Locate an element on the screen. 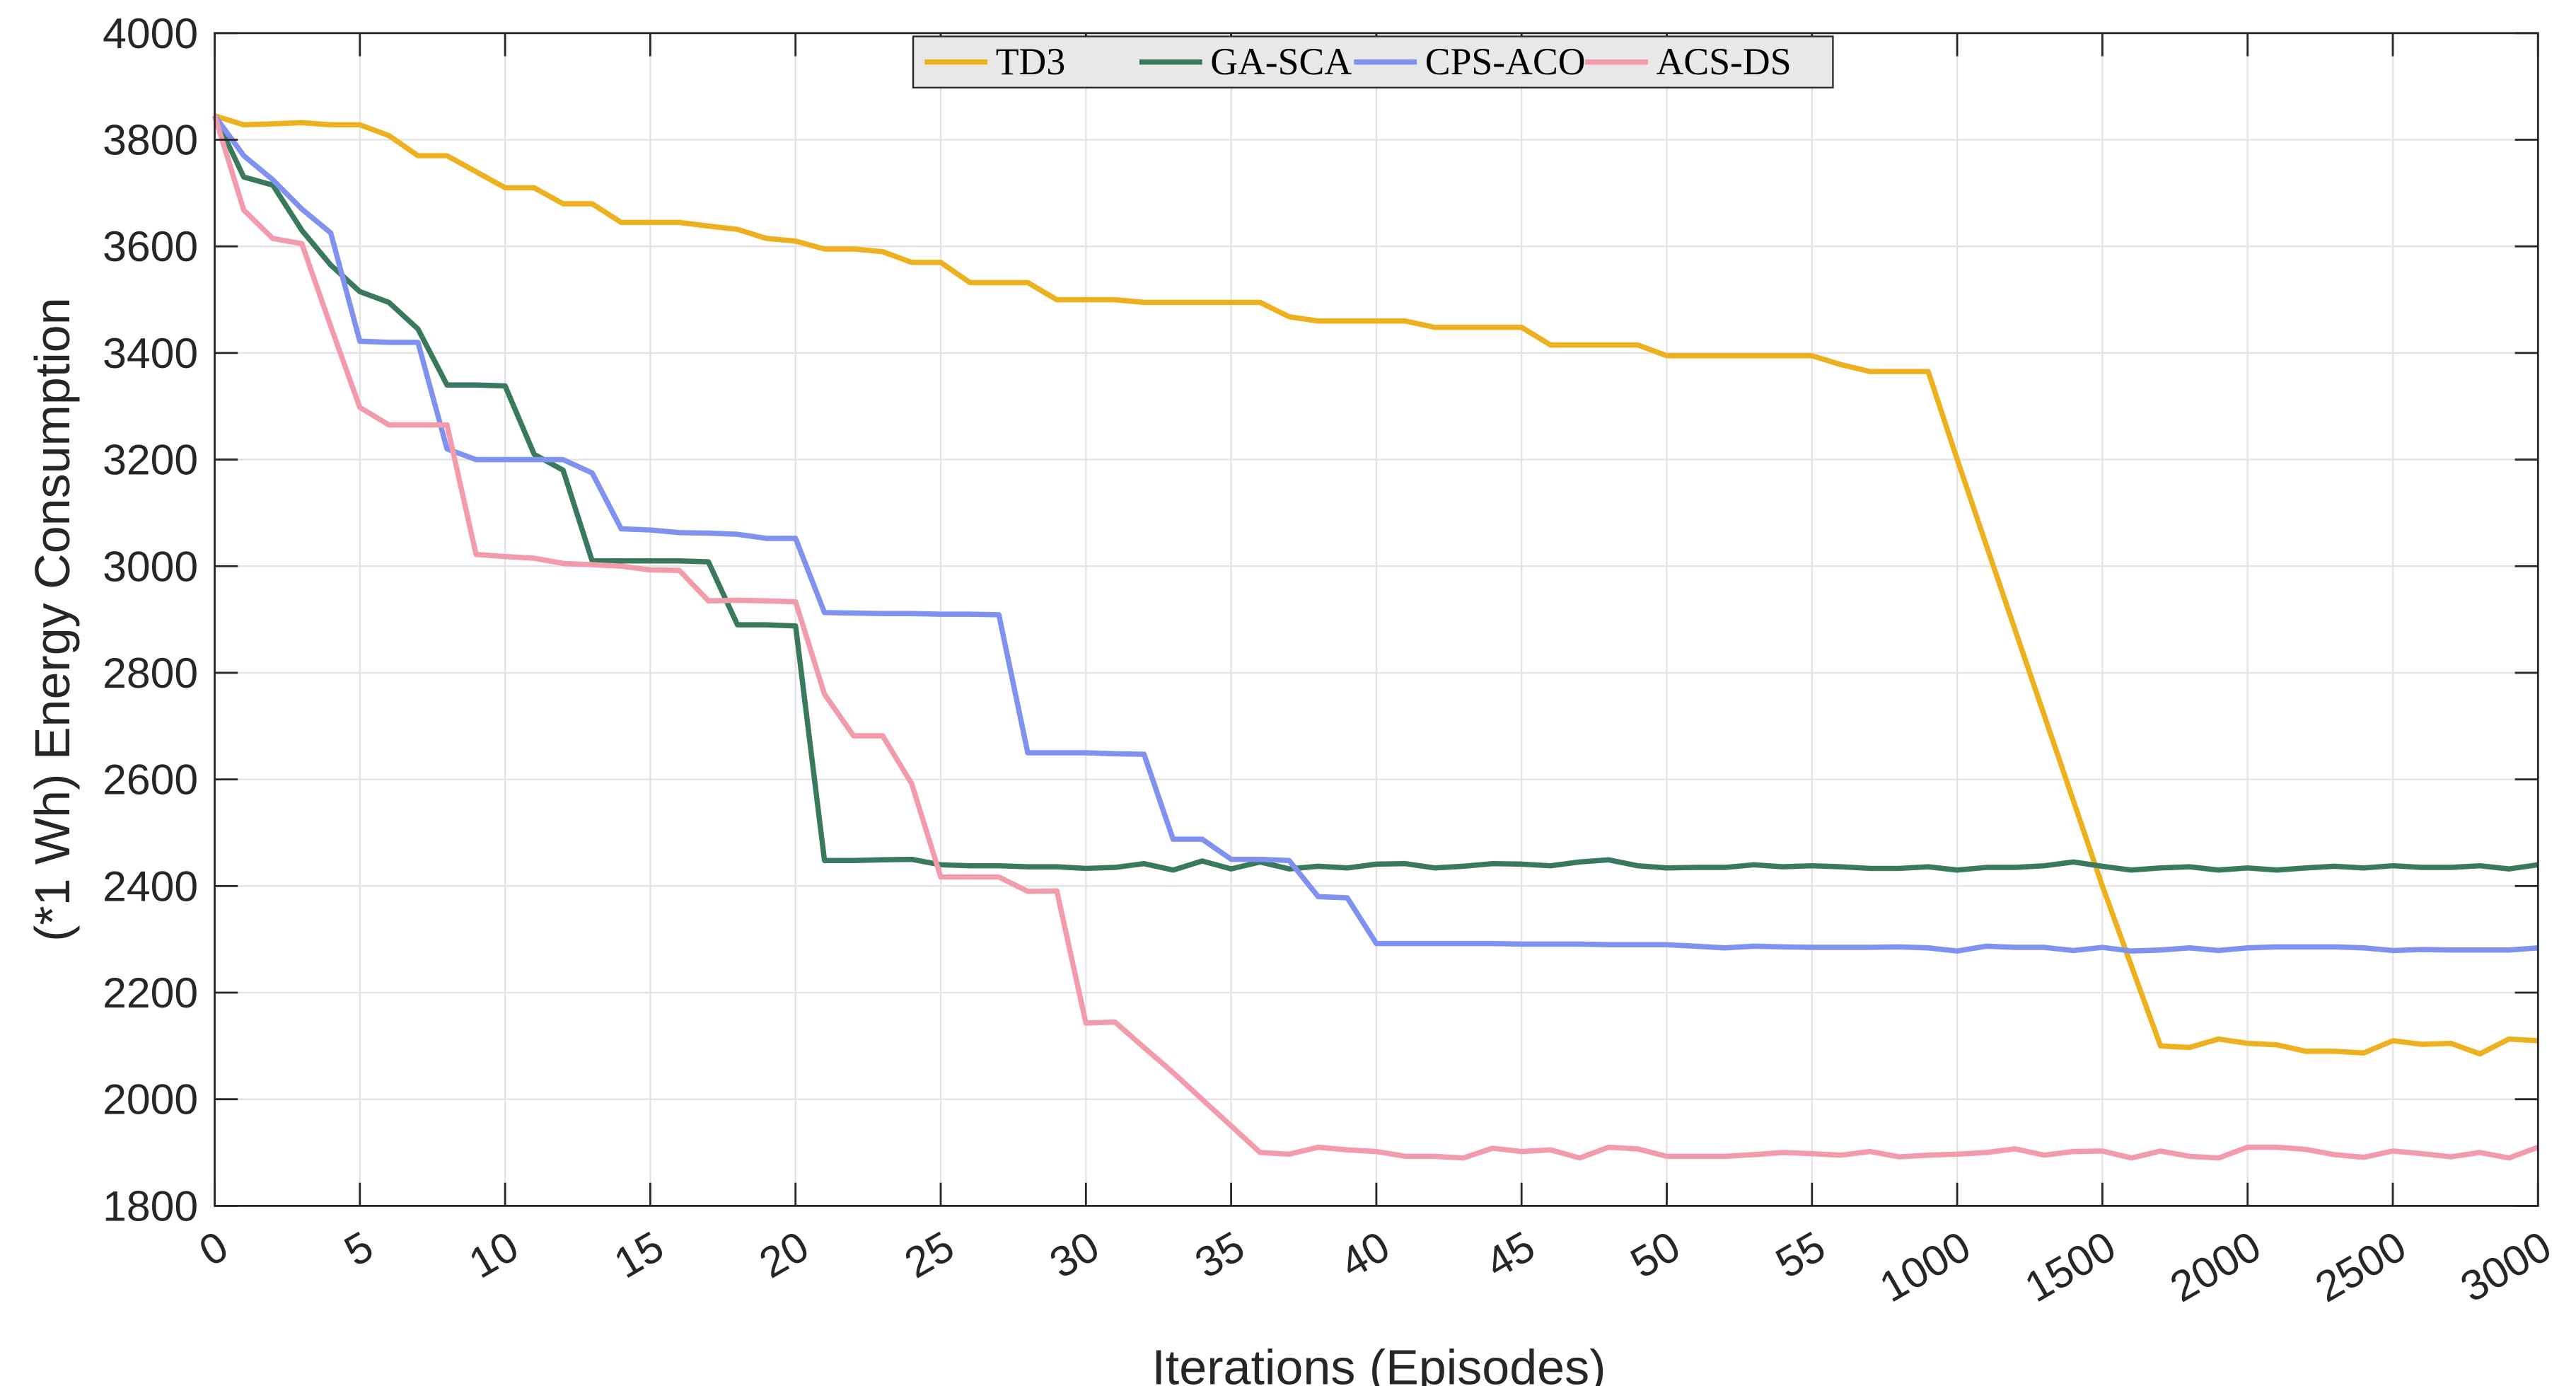 The height and width of the screenshot is (1386, 2576). y-axis-label: (*1 Wh) Energy Consumption is located at coordinates (52, 619).